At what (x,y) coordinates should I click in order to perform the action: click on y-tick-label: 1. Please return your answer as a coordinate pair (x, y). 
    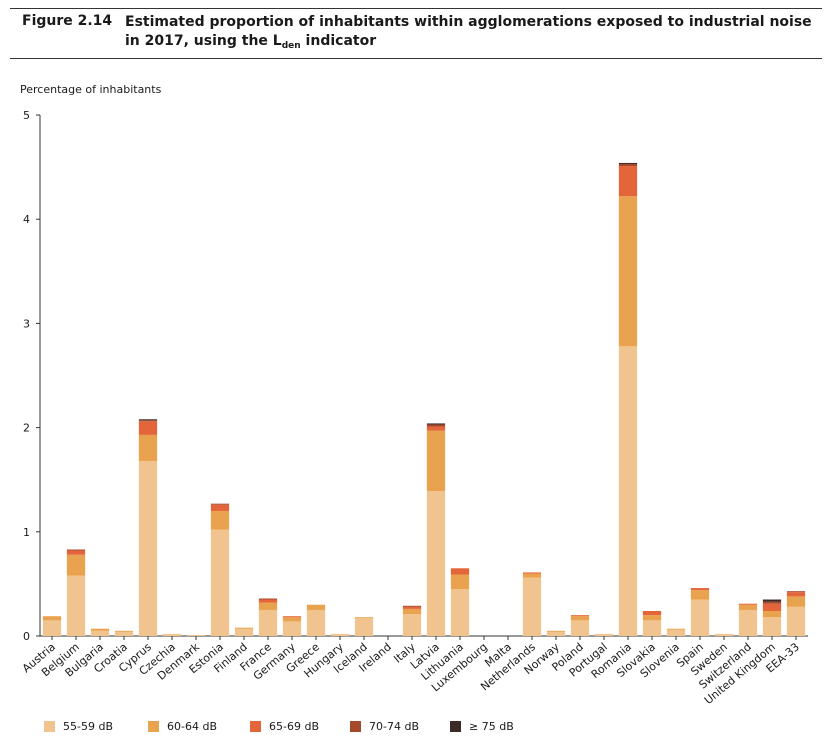
    Looking at the image, I should click on (26, 532).